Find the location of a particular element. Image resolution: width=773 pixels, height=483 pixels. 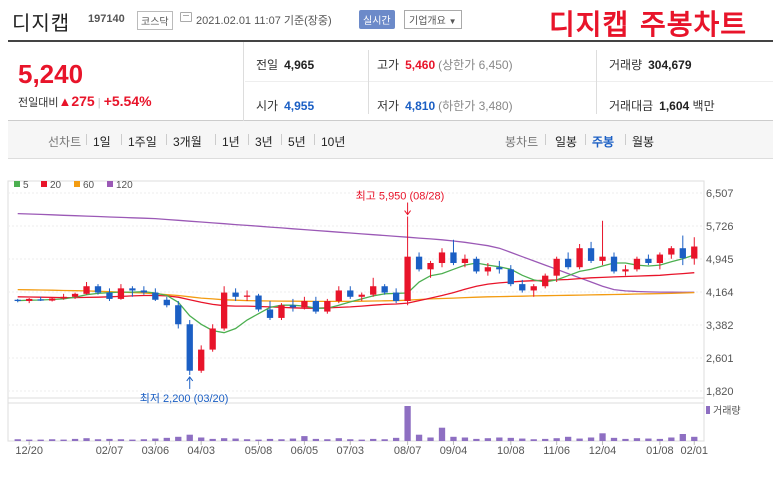

tab-3m: 3개월 is located at coordinates (187, 142).